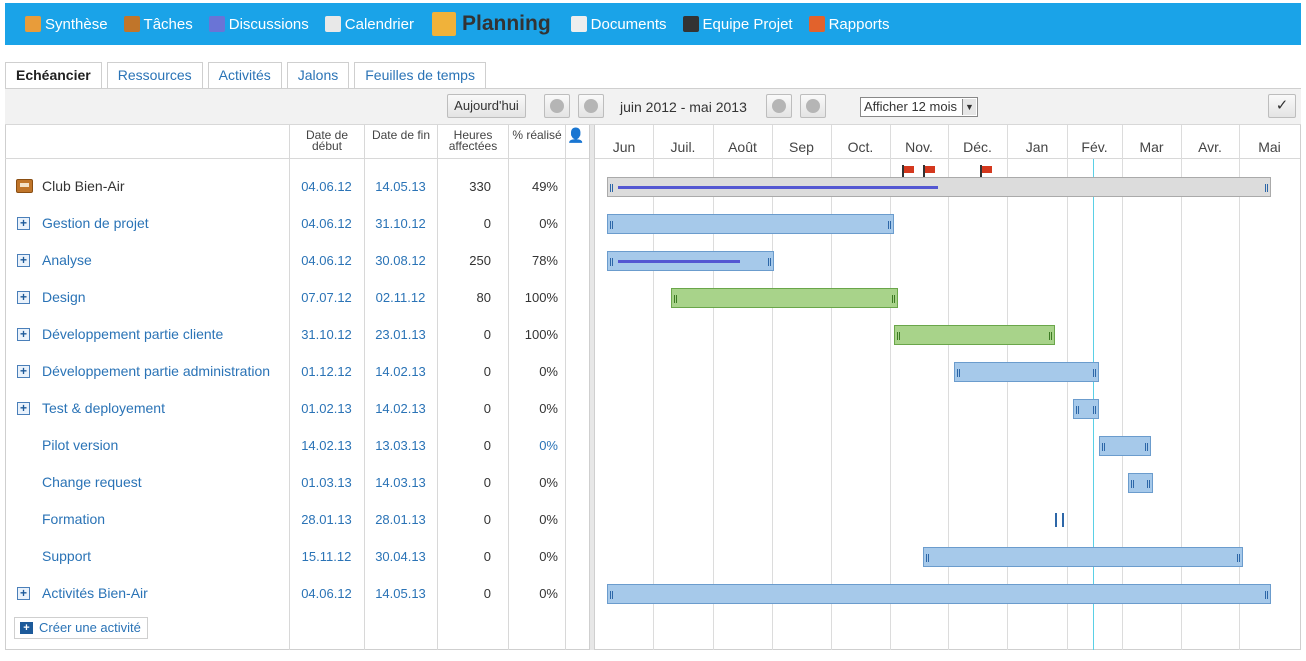  Describe the element at coordinates (326, 371) in the screenshot. I see `start-date: 01.12.12` at that location.